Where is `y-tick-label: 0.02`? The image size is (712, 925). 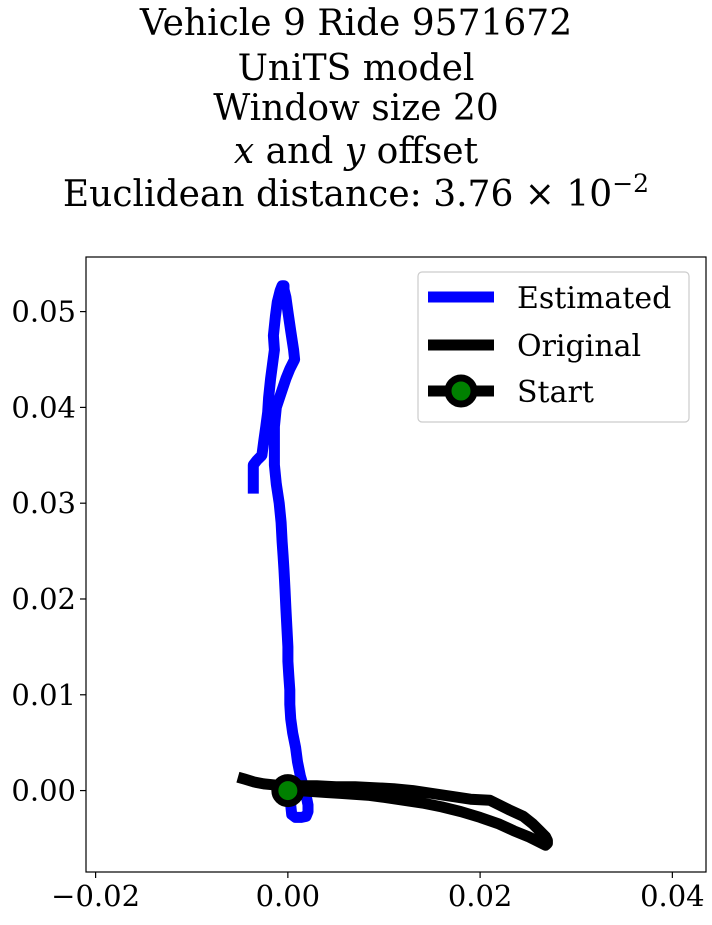 y-tick-label: 0.02 is located at coordinates (43, 599).